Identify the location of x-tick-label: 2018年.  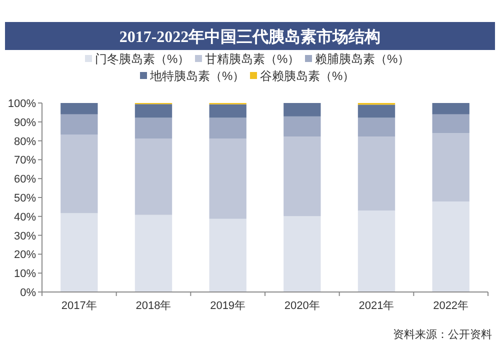
(154, 306).